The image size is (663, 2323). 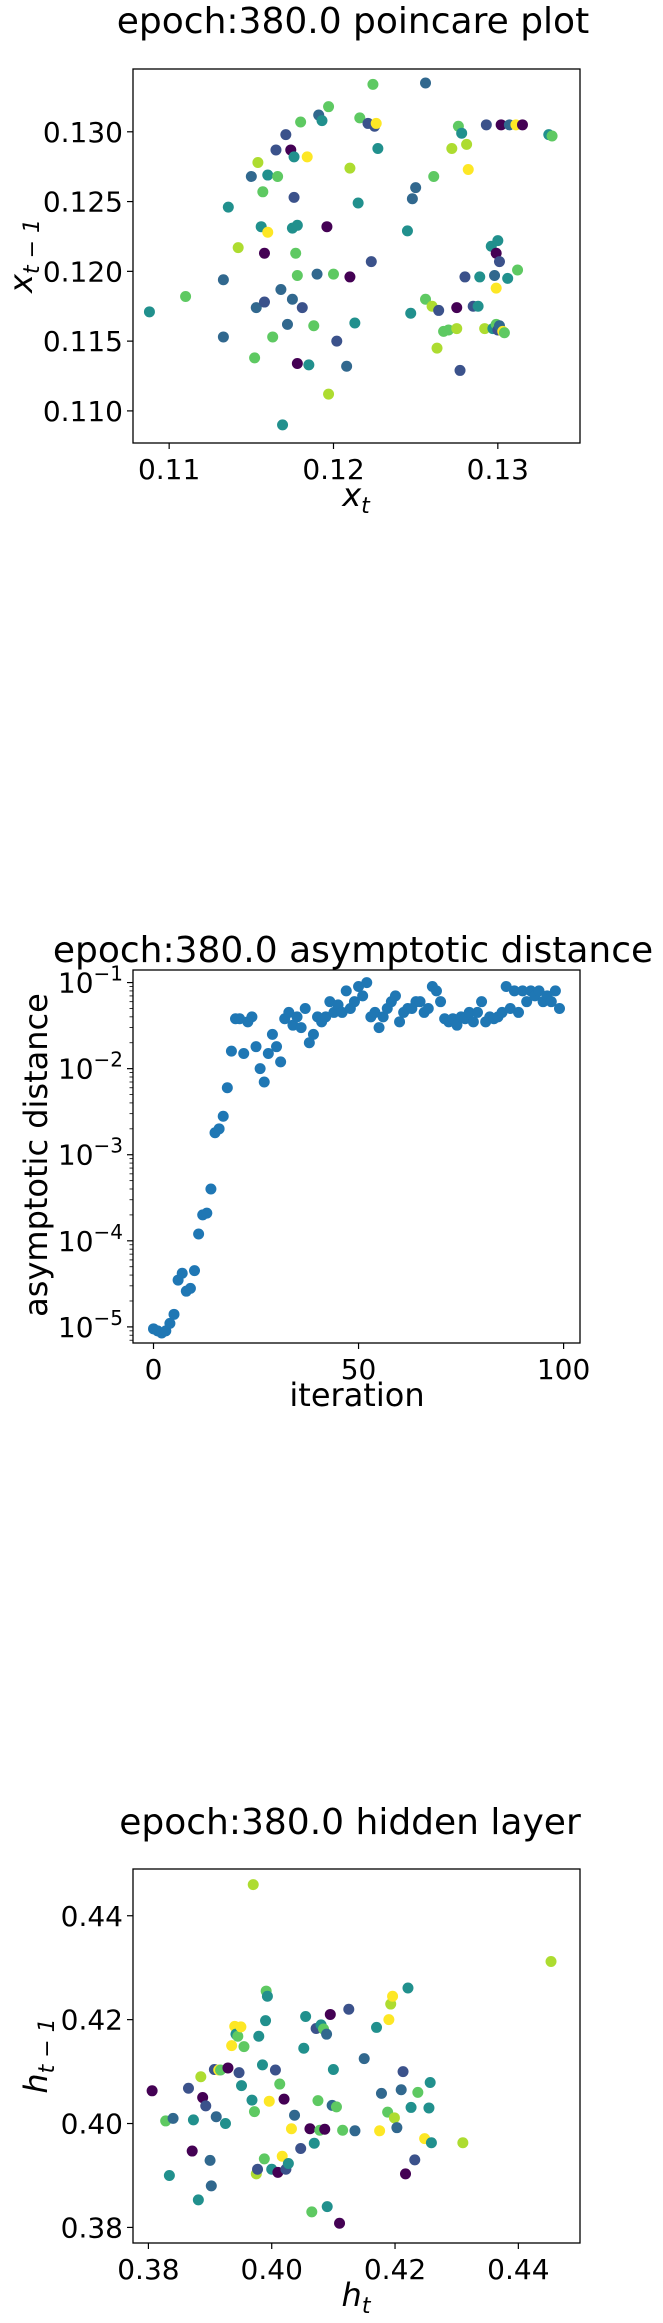 What do you see at coordinates (154, 1369) in the screenshot?
I see `asymptotic-x-tick-label: 0` at bounding box center [154, 1369].